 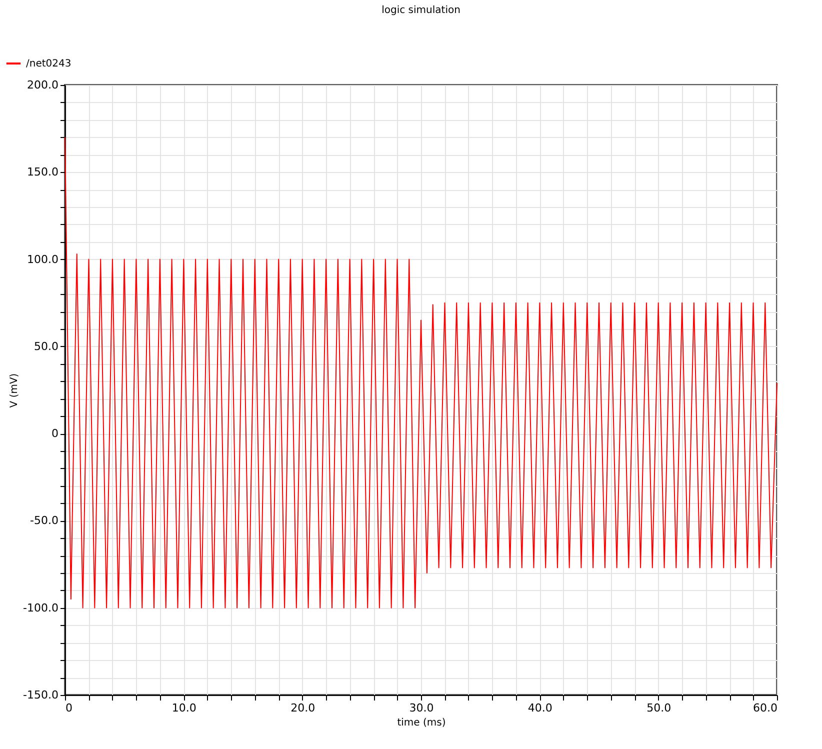 I want to click on y-tick-label: -150.0, so click(x=40, y=695).